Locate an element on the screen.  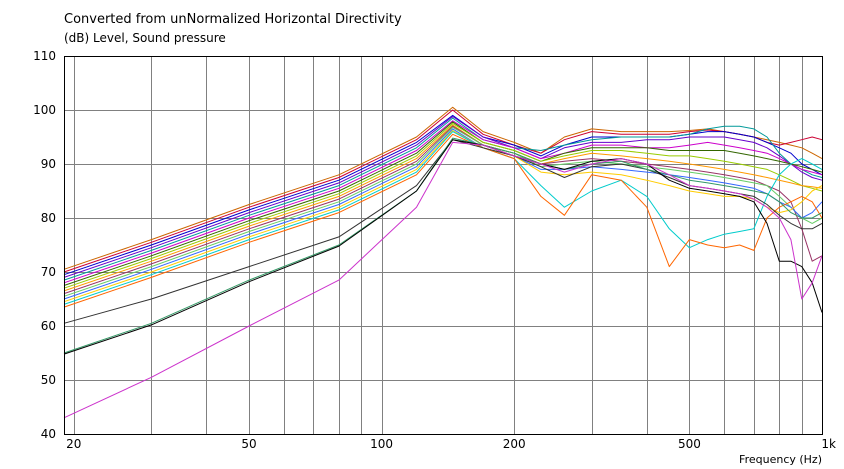
x-tick-label: 1k is located at coordinates (828, 444).